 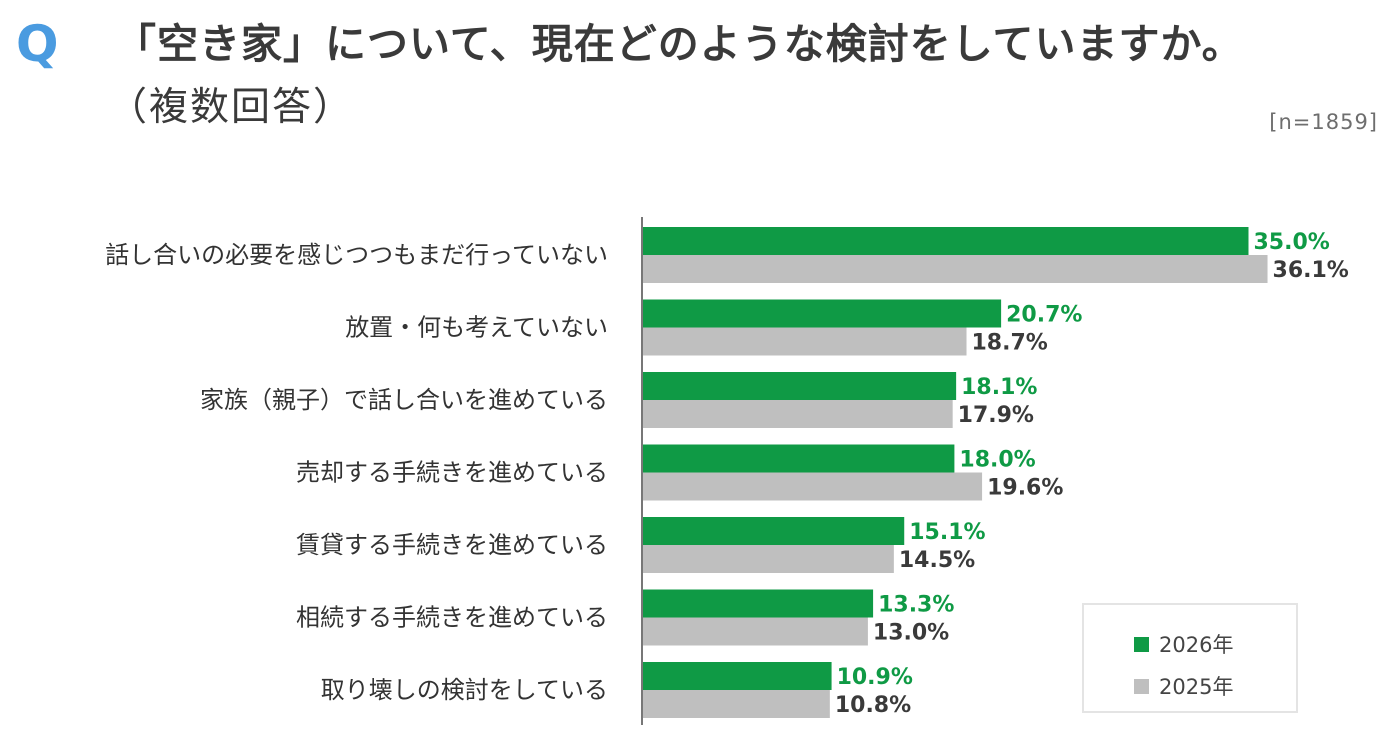 I want to click on category-label: 家族（親子）で話し合いを進めている, so click(x=404, y=400).